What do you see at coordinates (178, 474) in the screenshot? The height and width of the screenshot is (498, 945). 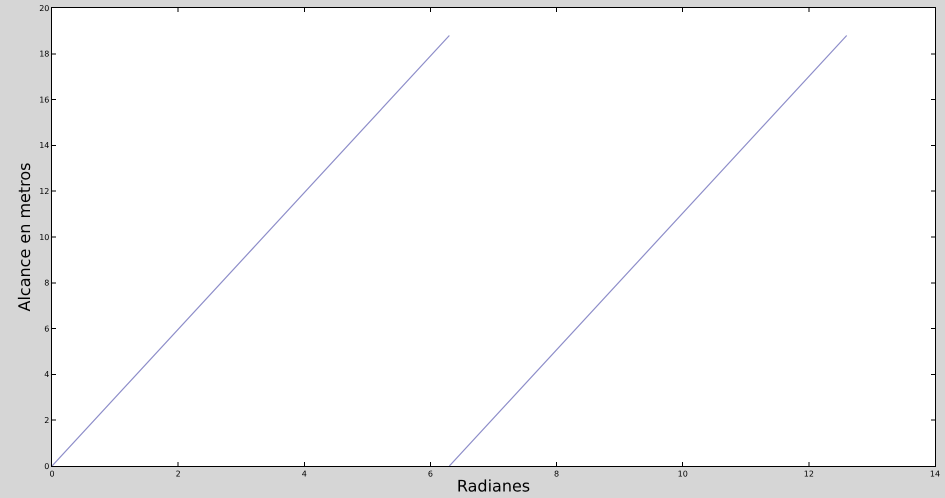 I see `x-tick-label: 2` at bounding box center [178, 474].